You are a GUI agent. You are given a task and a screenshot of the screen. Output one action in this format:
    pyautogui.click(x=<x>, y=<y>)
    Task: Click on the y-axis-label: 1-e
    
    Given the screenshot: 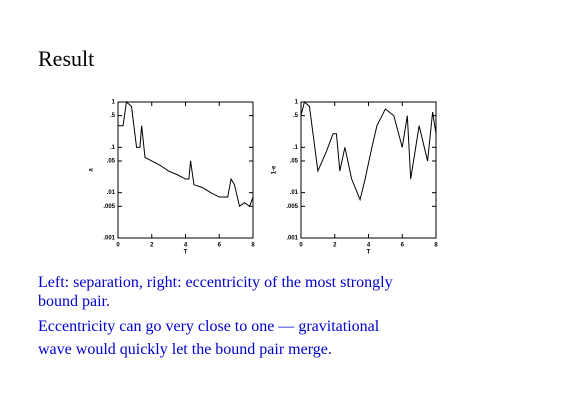 What is the action you would take?
    pyautogui.click(x=275, y=169)
    